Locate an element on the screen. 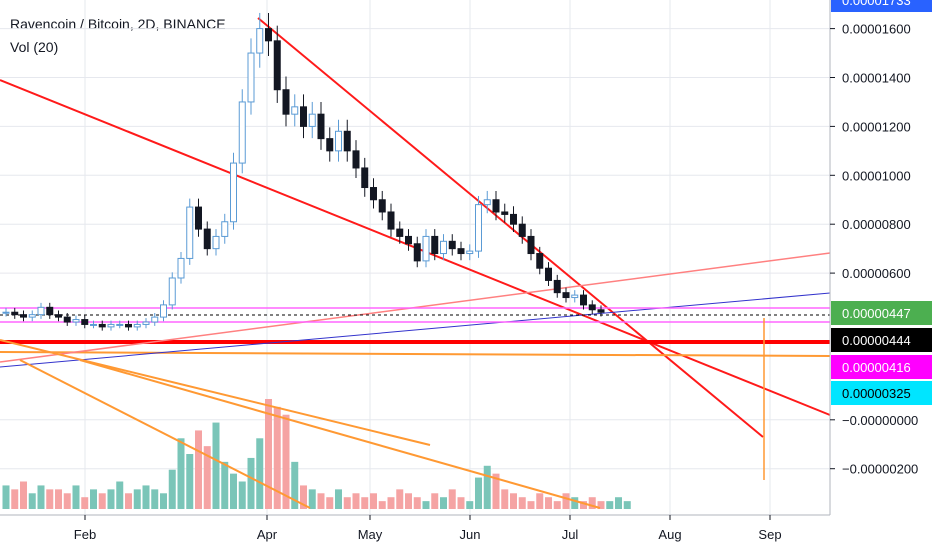 This screenshot has height=550, width=932. y-tick-label: 0.00000800 is located at coordinates (876, 224).